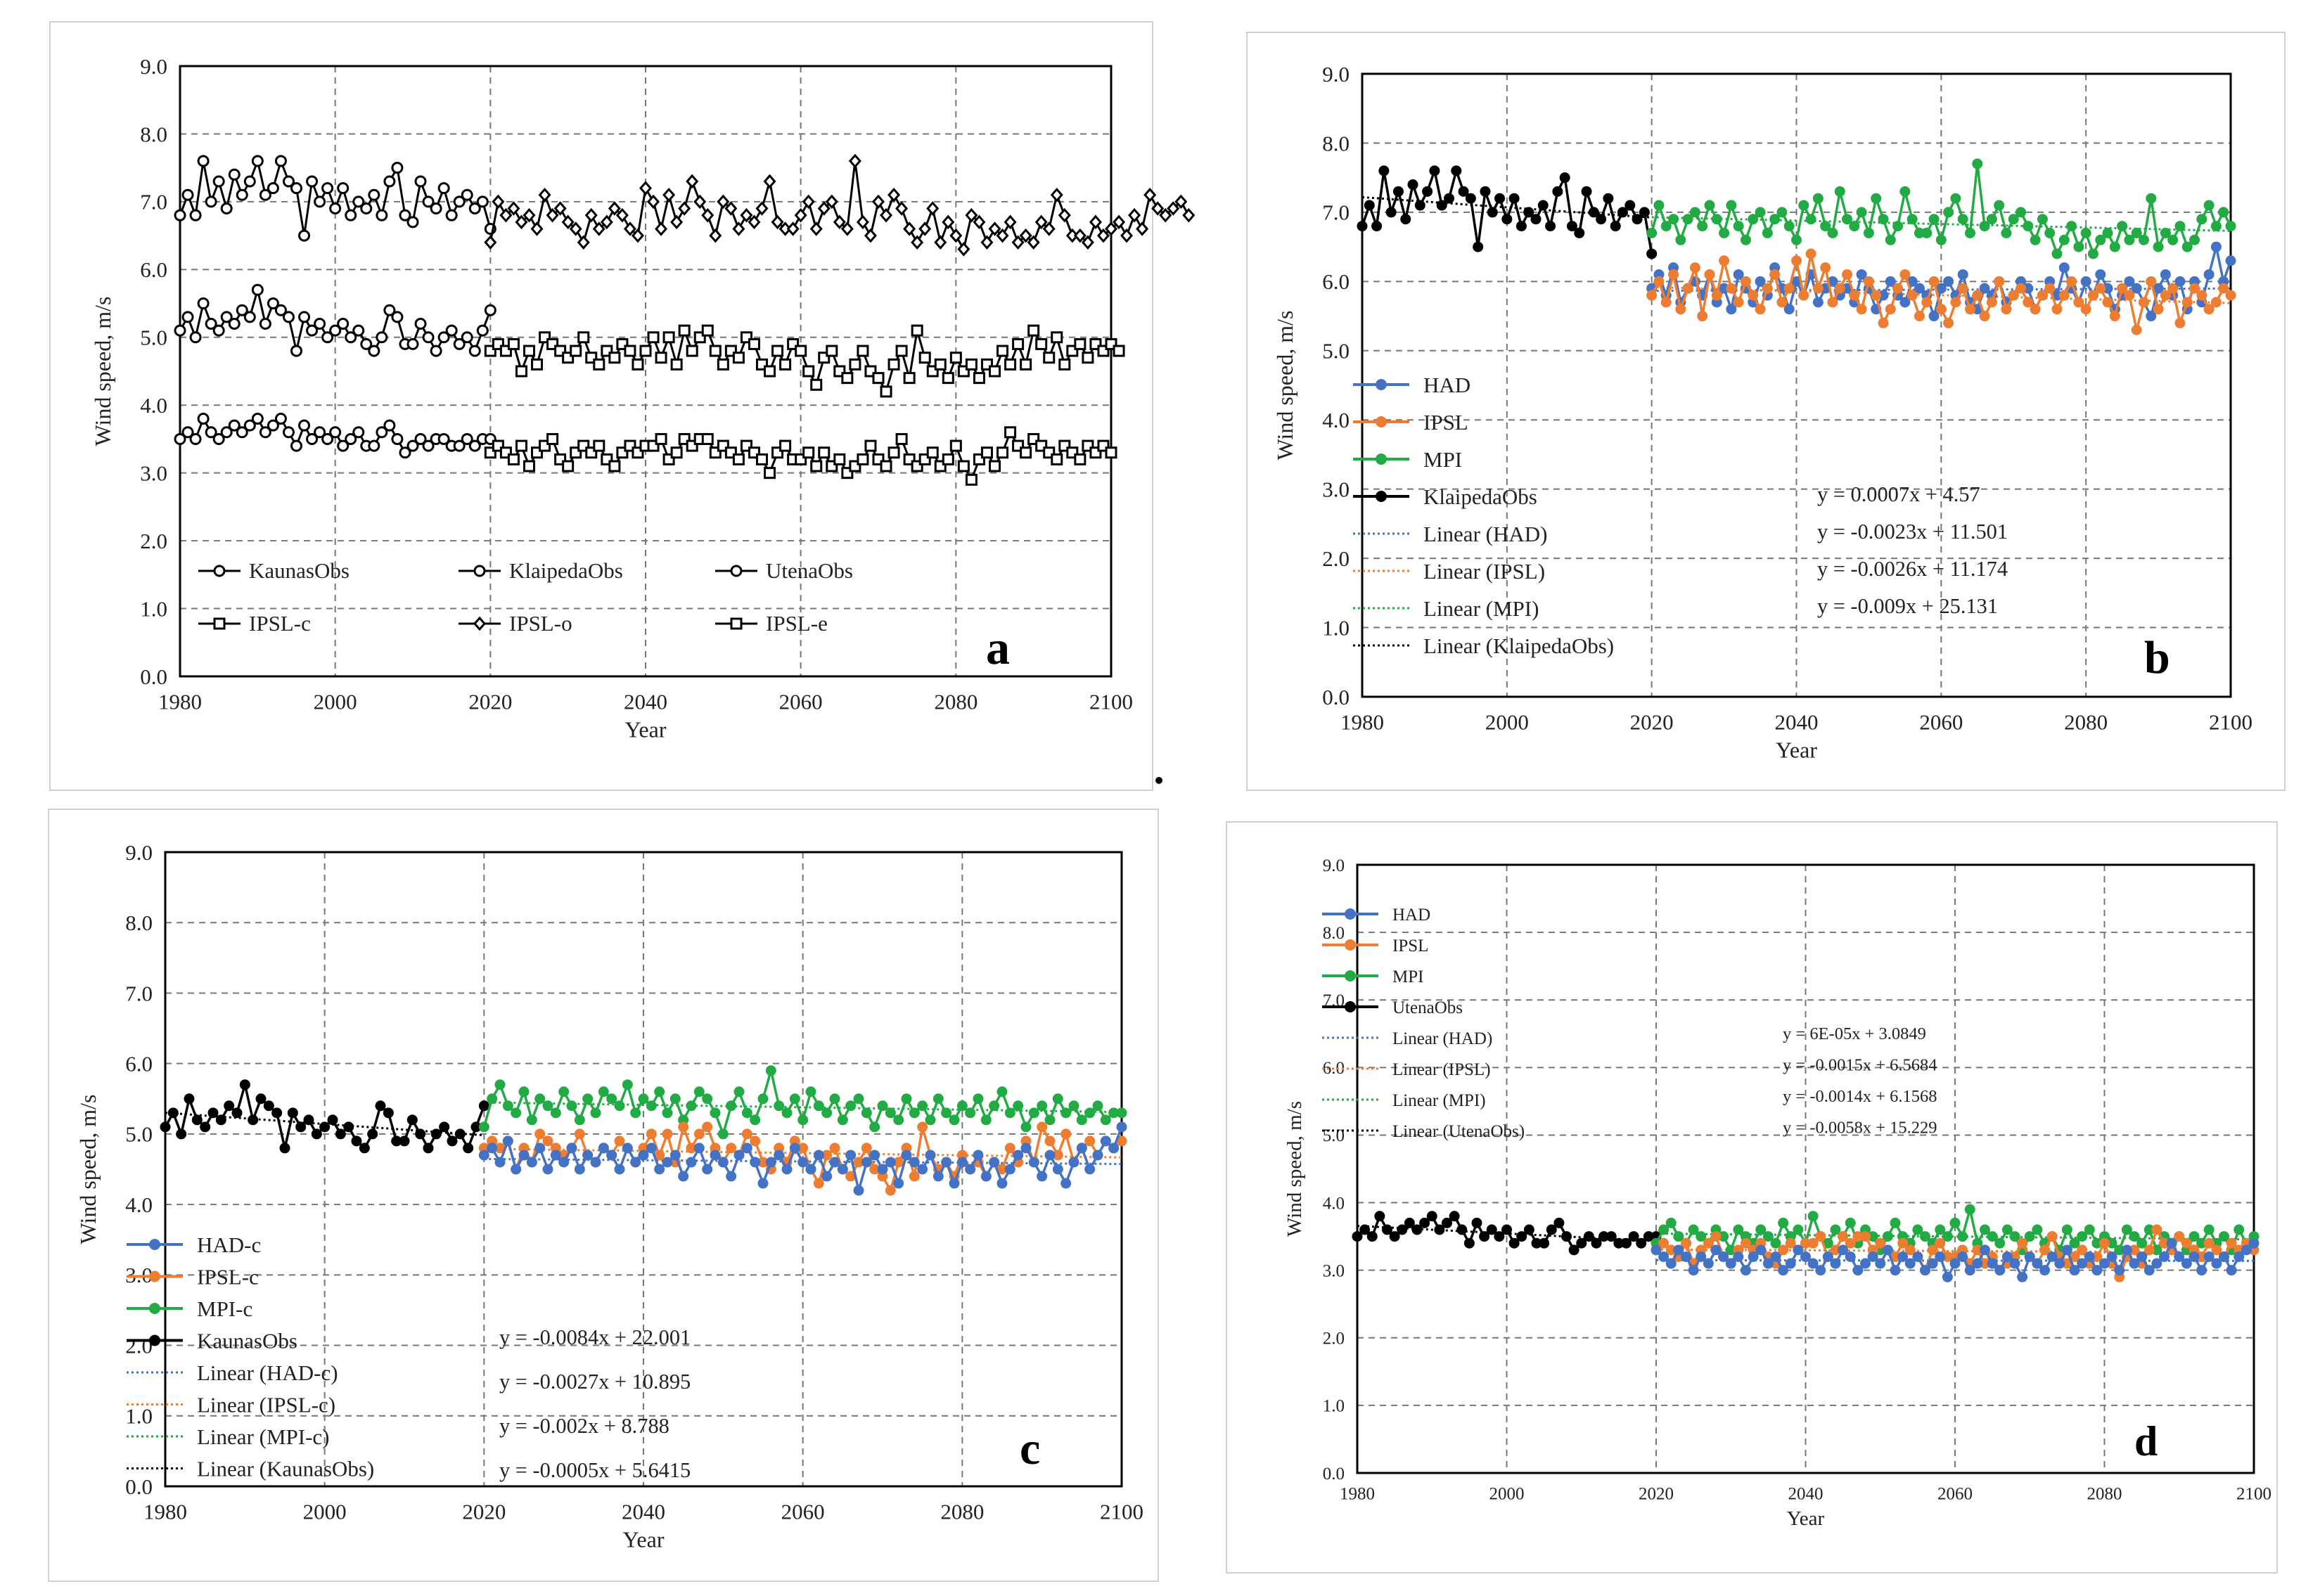  I want to click on panel-label: c, so click(1030, 1448).